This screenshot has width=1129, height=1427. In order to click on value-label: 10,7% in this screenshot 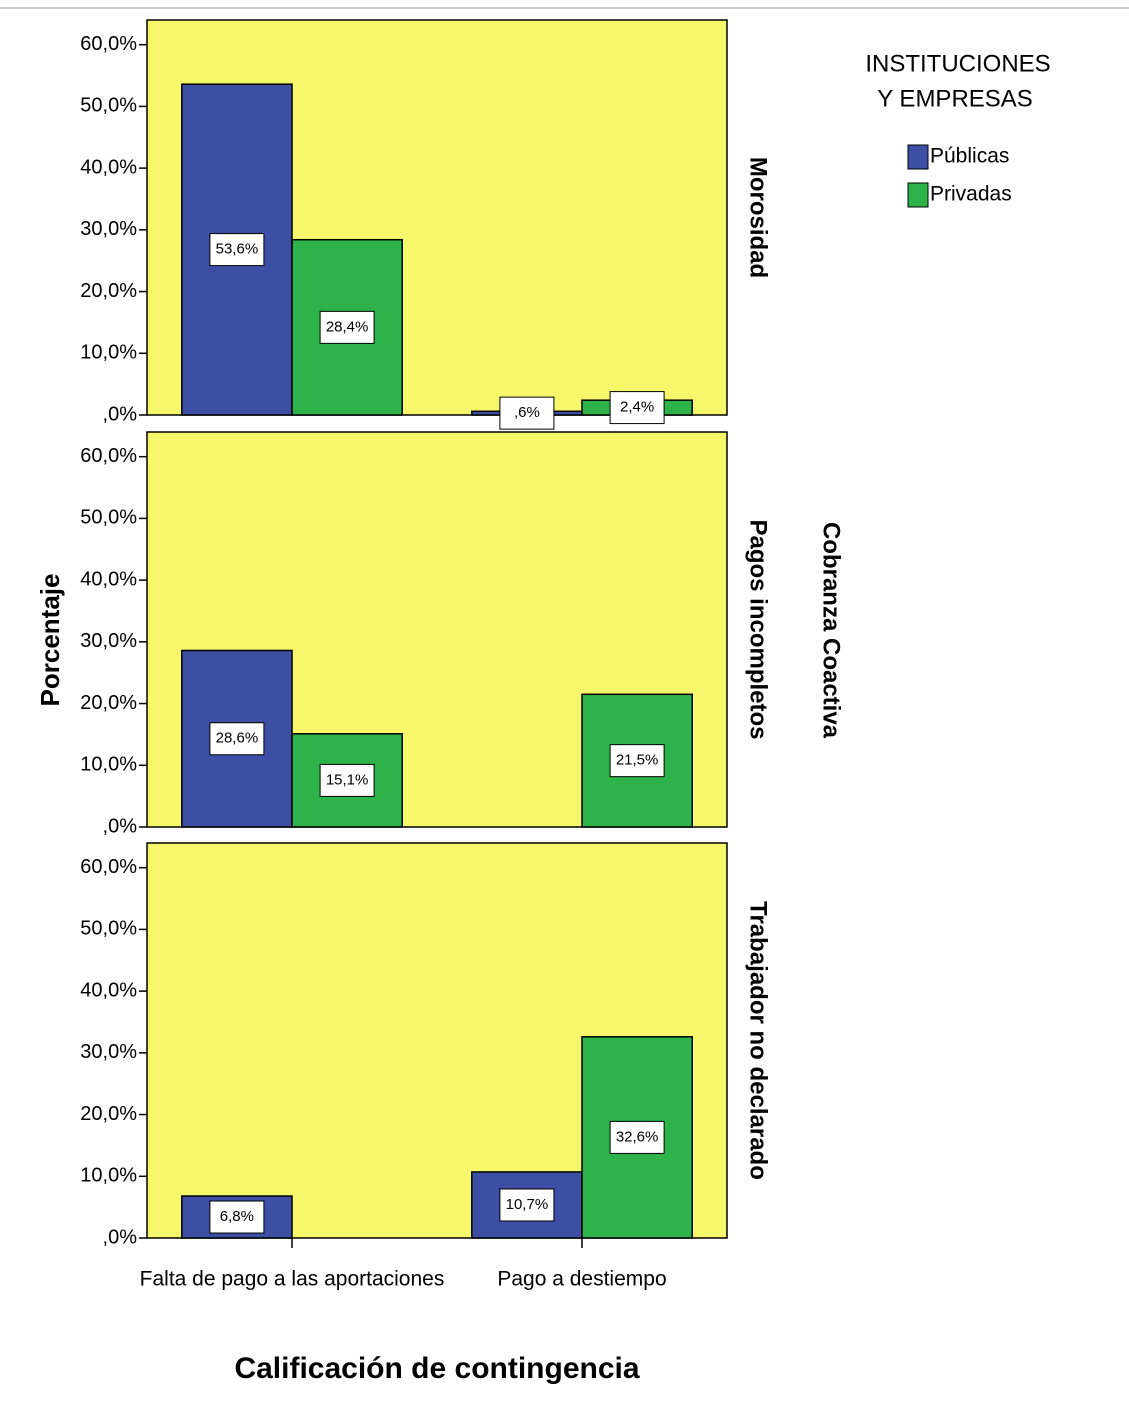, I will do `click(527, 1204)`.